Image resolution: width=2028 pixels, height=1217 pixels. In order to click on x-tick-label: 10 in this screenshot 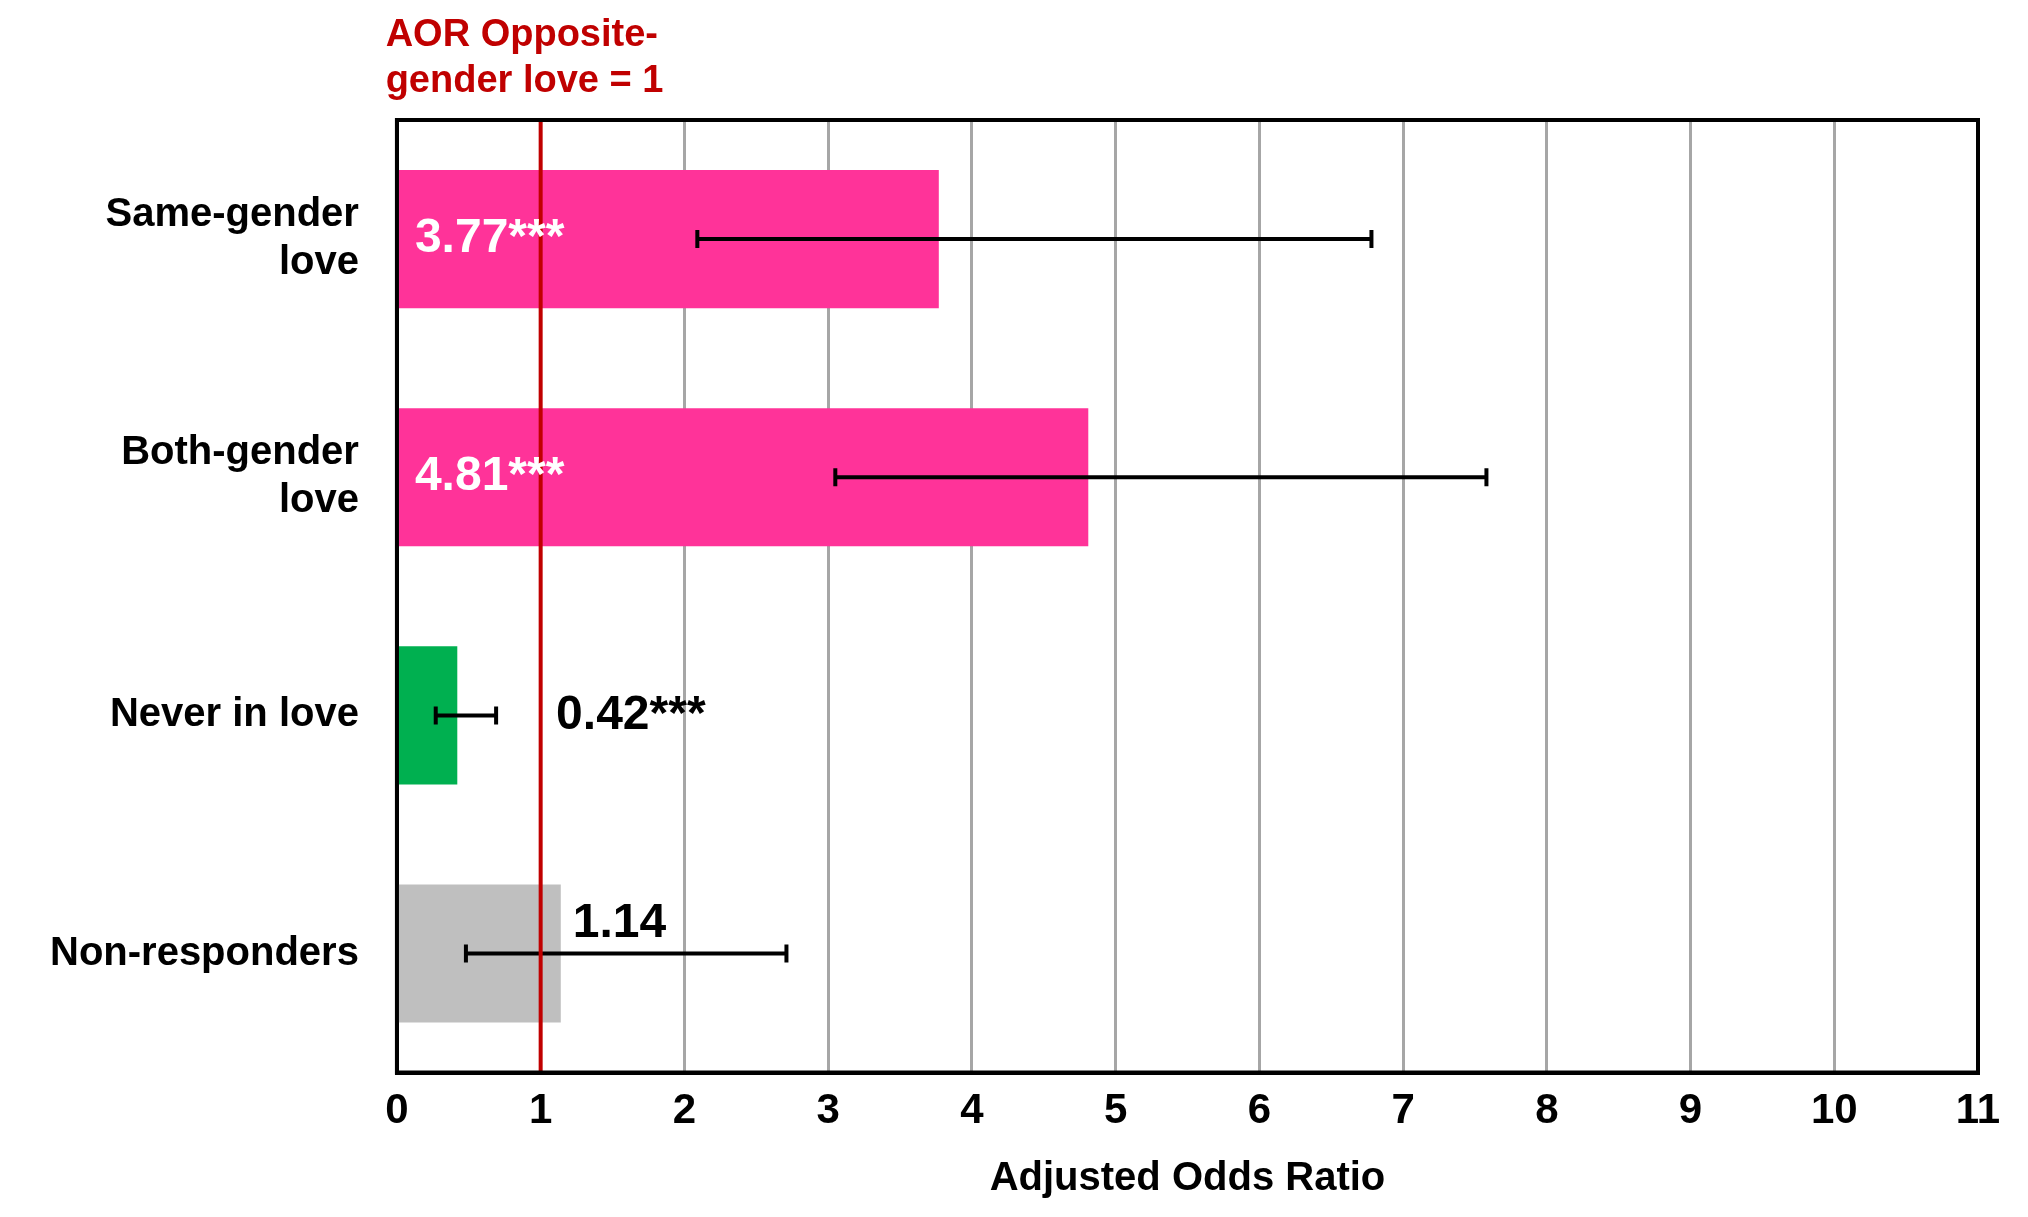, I will do `click(1834, 1109)`.